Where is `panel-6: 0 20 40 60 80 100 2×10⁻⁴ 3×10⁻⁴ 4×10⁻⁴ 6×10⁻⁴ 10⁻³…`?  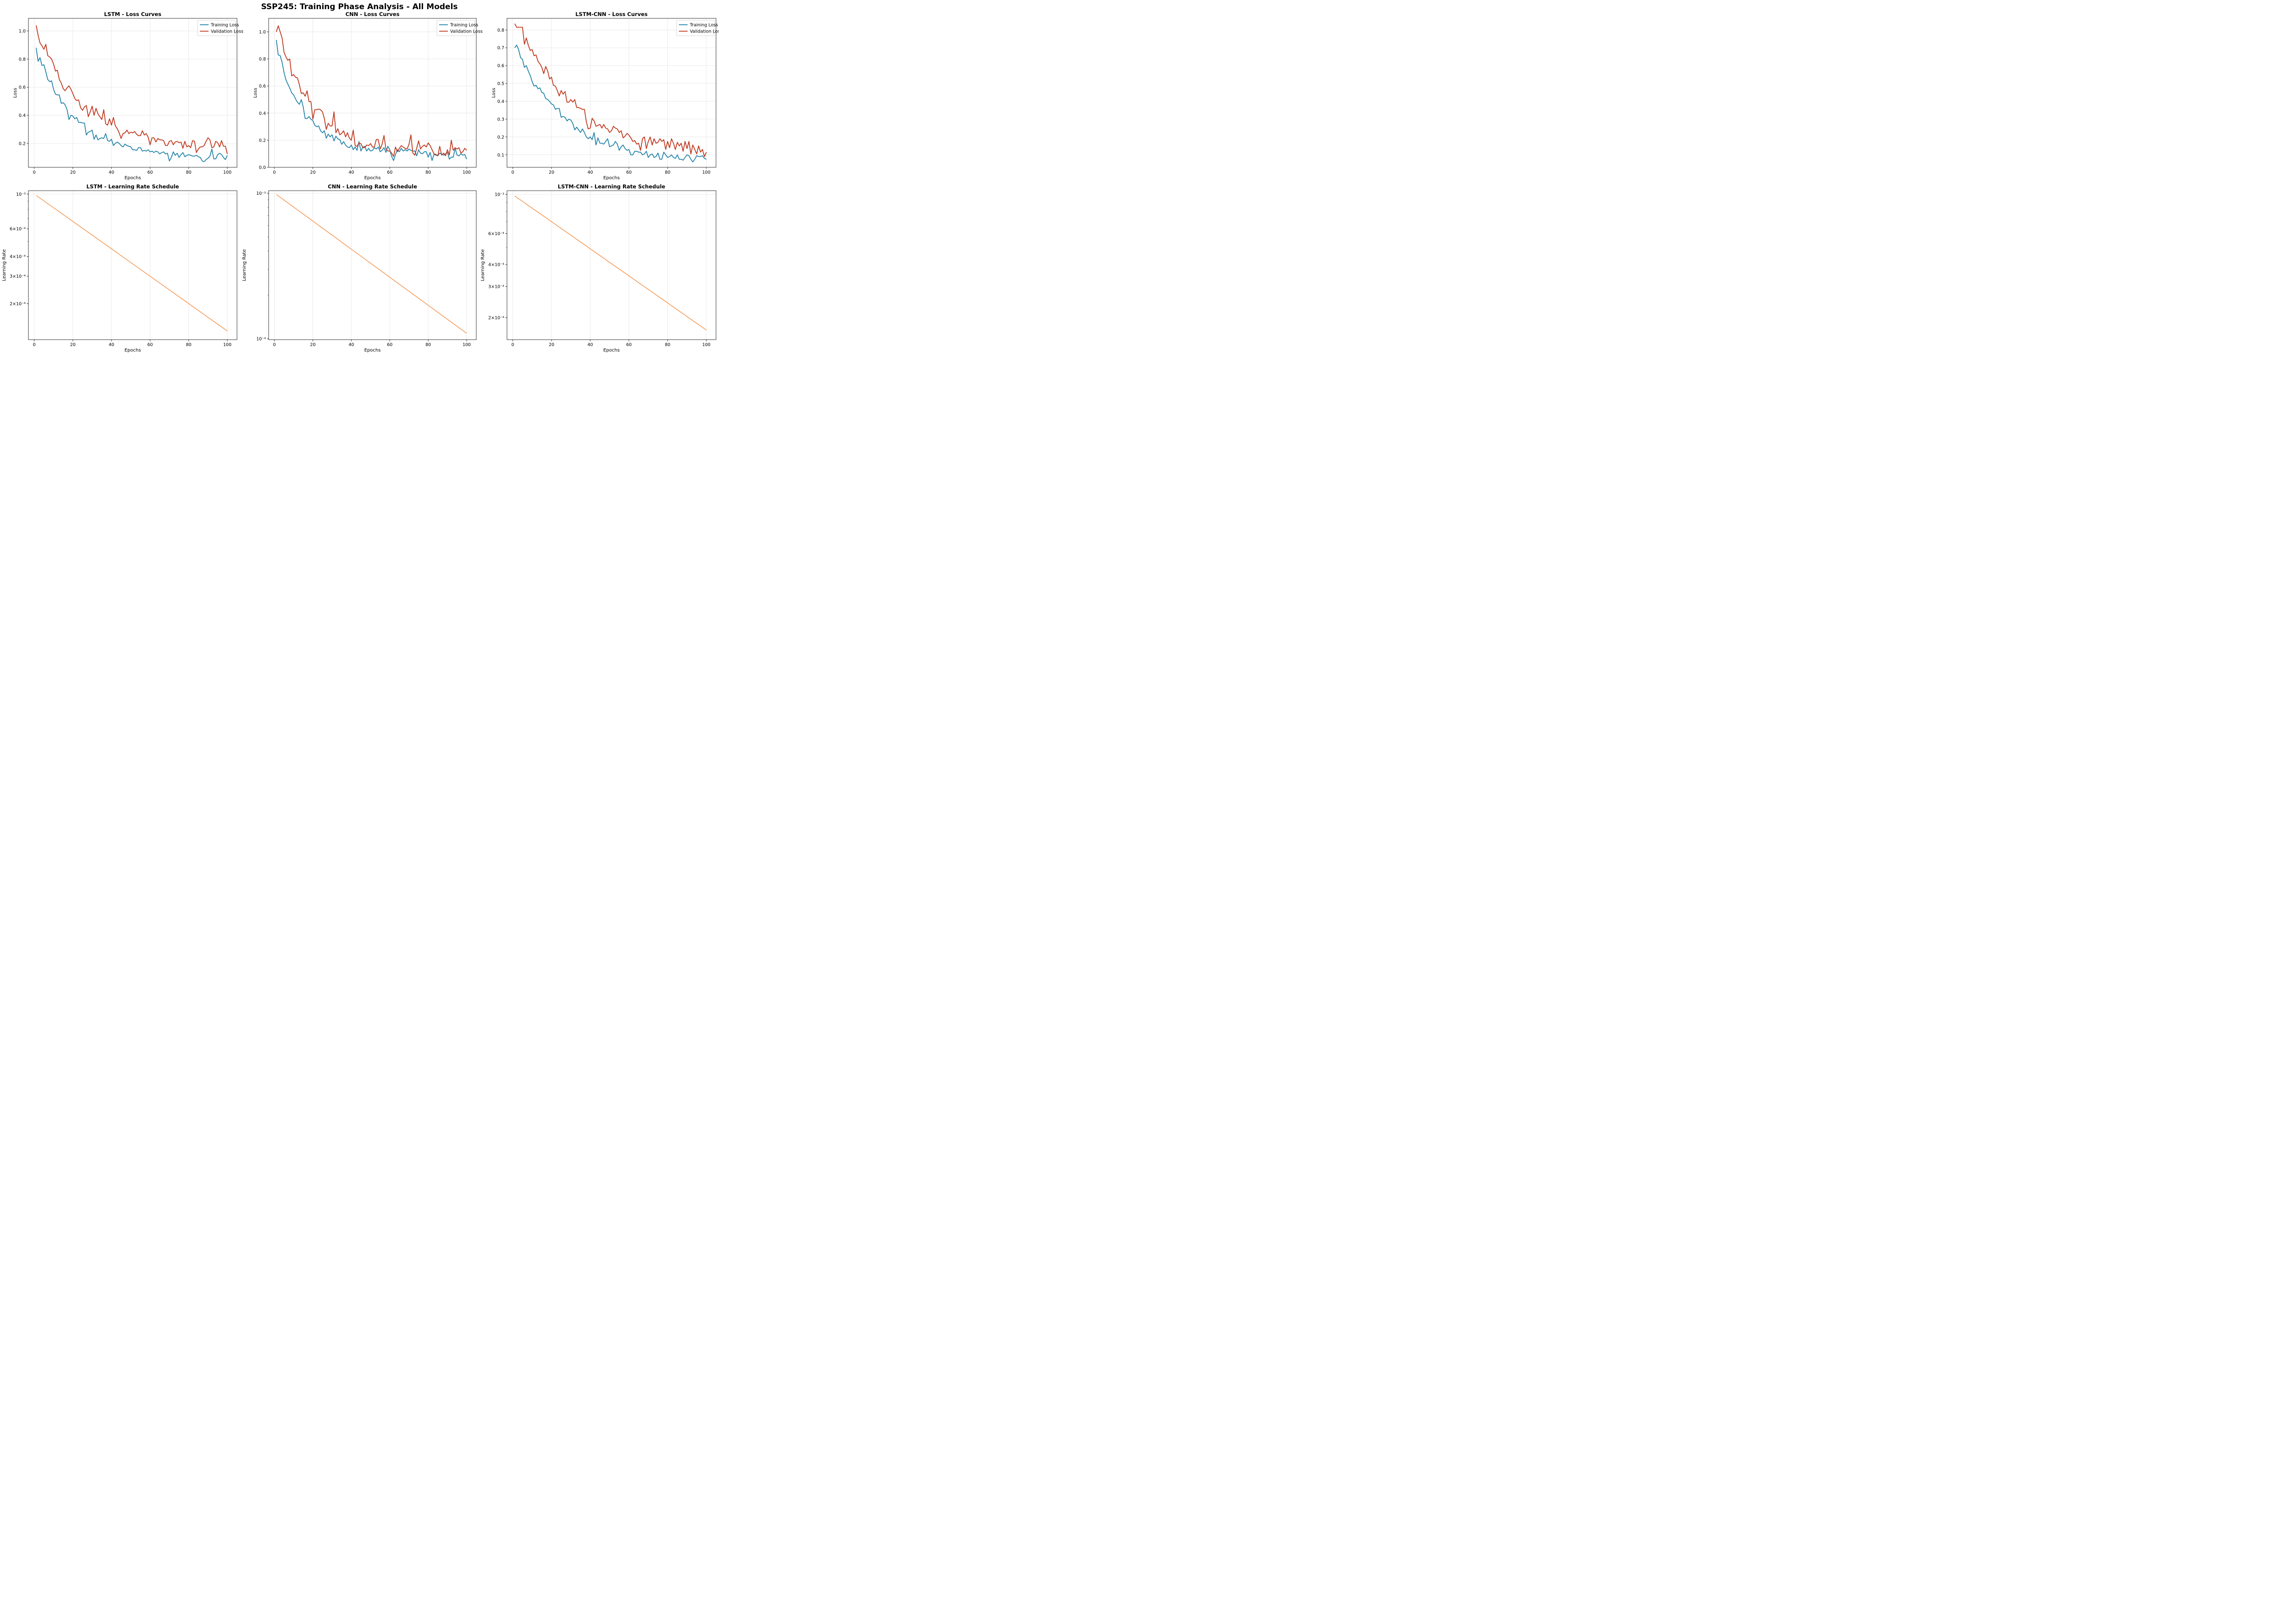
panel-6: 0 20 40 60 80 100 2×10⁻⁴ 3×10⁻⁴ 4×10⁻⁴ 6×10⁻⁴ 10⁻³… is located at coordinates (598, 268).